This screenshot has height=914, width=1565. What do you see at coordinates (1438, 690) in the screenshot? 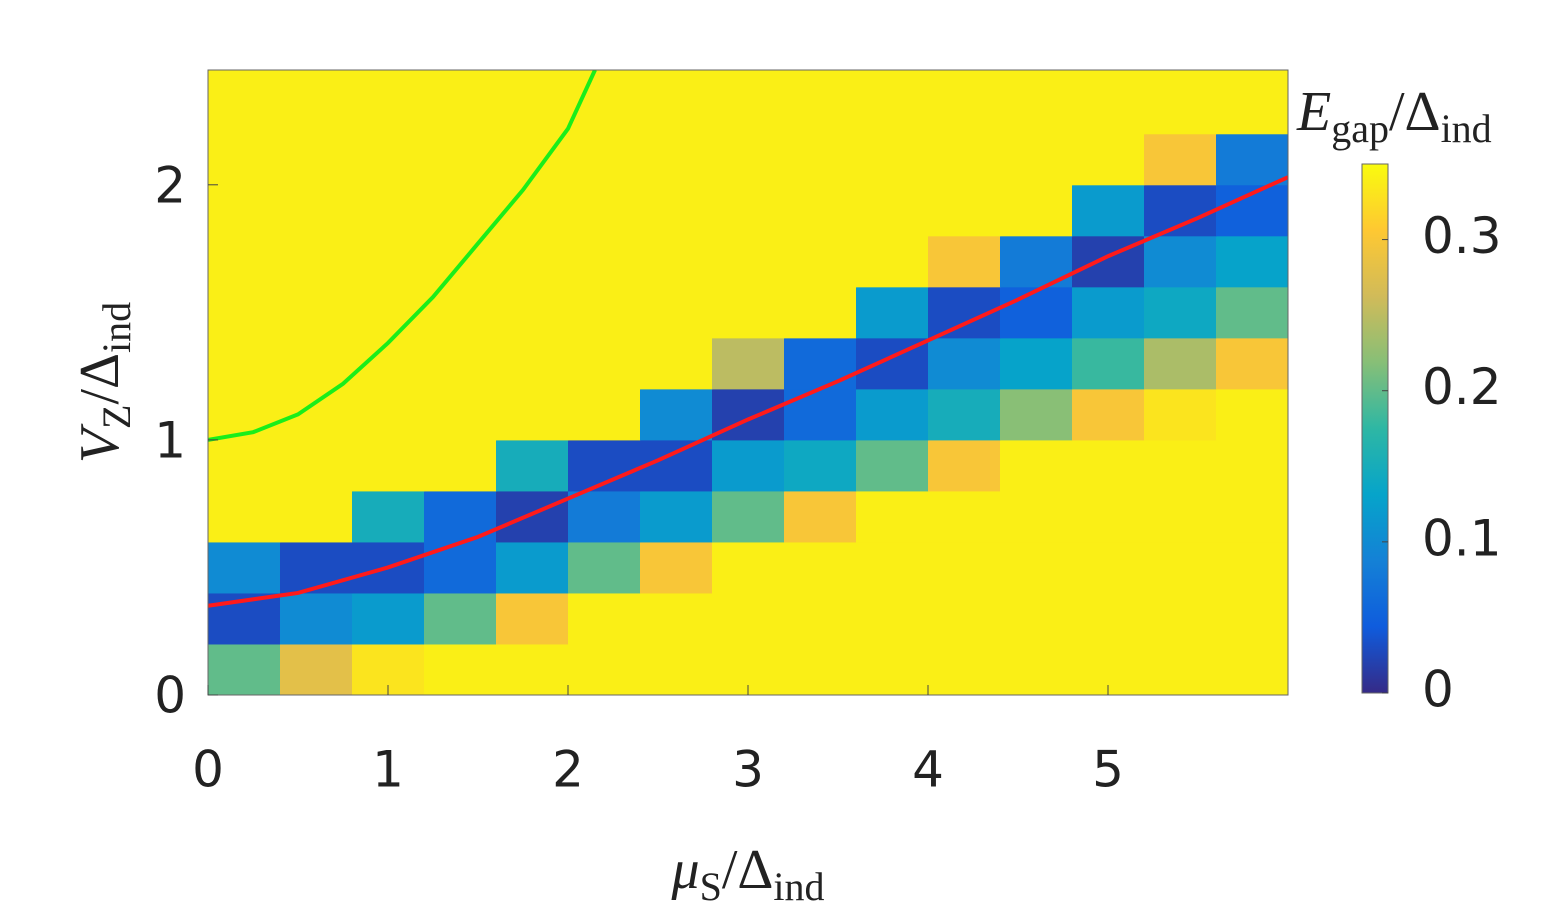
I see `colorbar-tick-label: 0` at bounding box center [1438, 690].